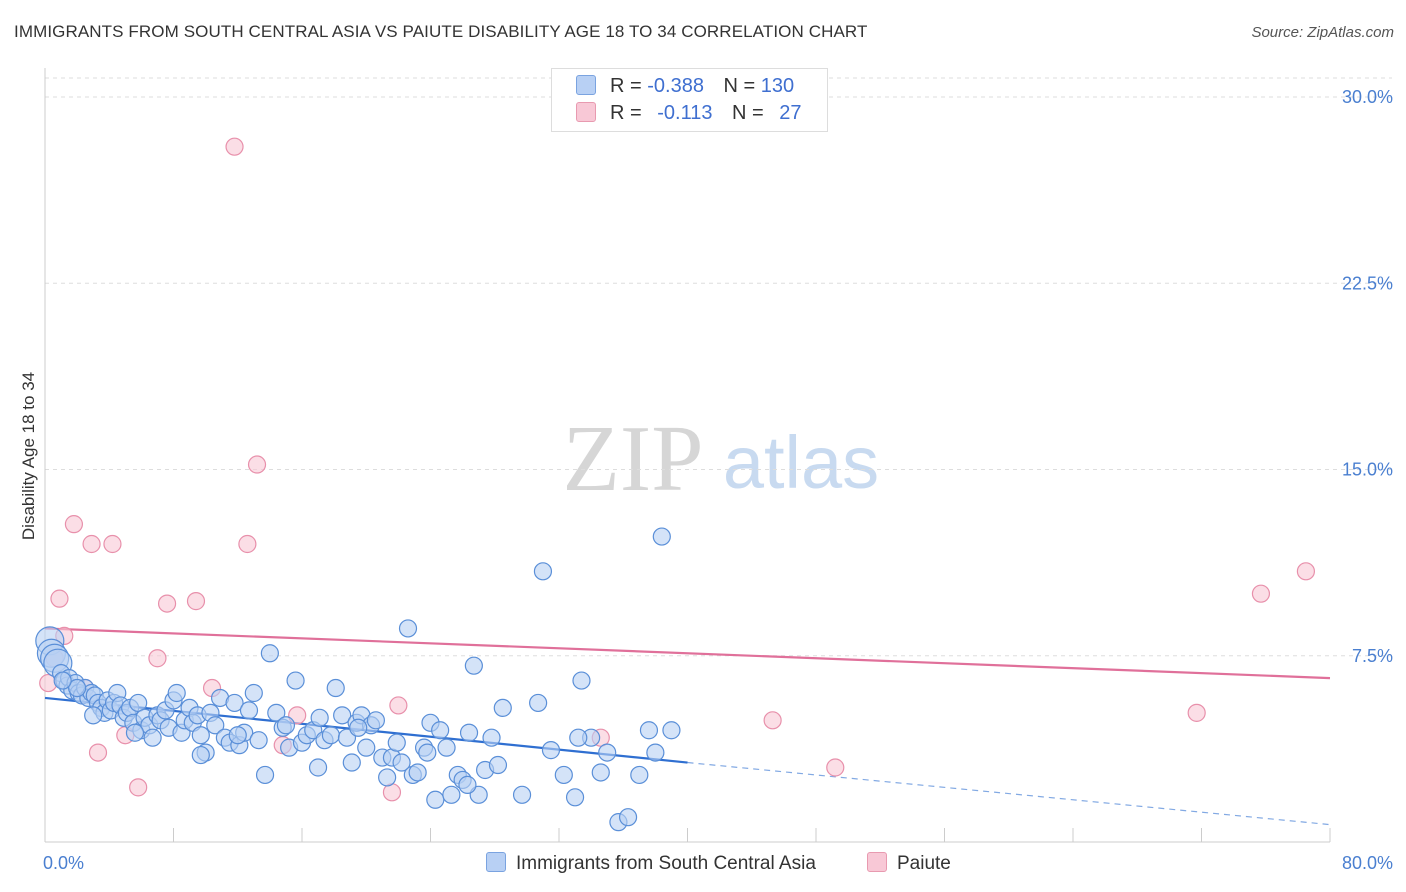  What do you see at coordinates (1322, 32) in the screenshot?
I see `source-label: Source: ZipAtlas.com` at bounding box center [1322, 32].